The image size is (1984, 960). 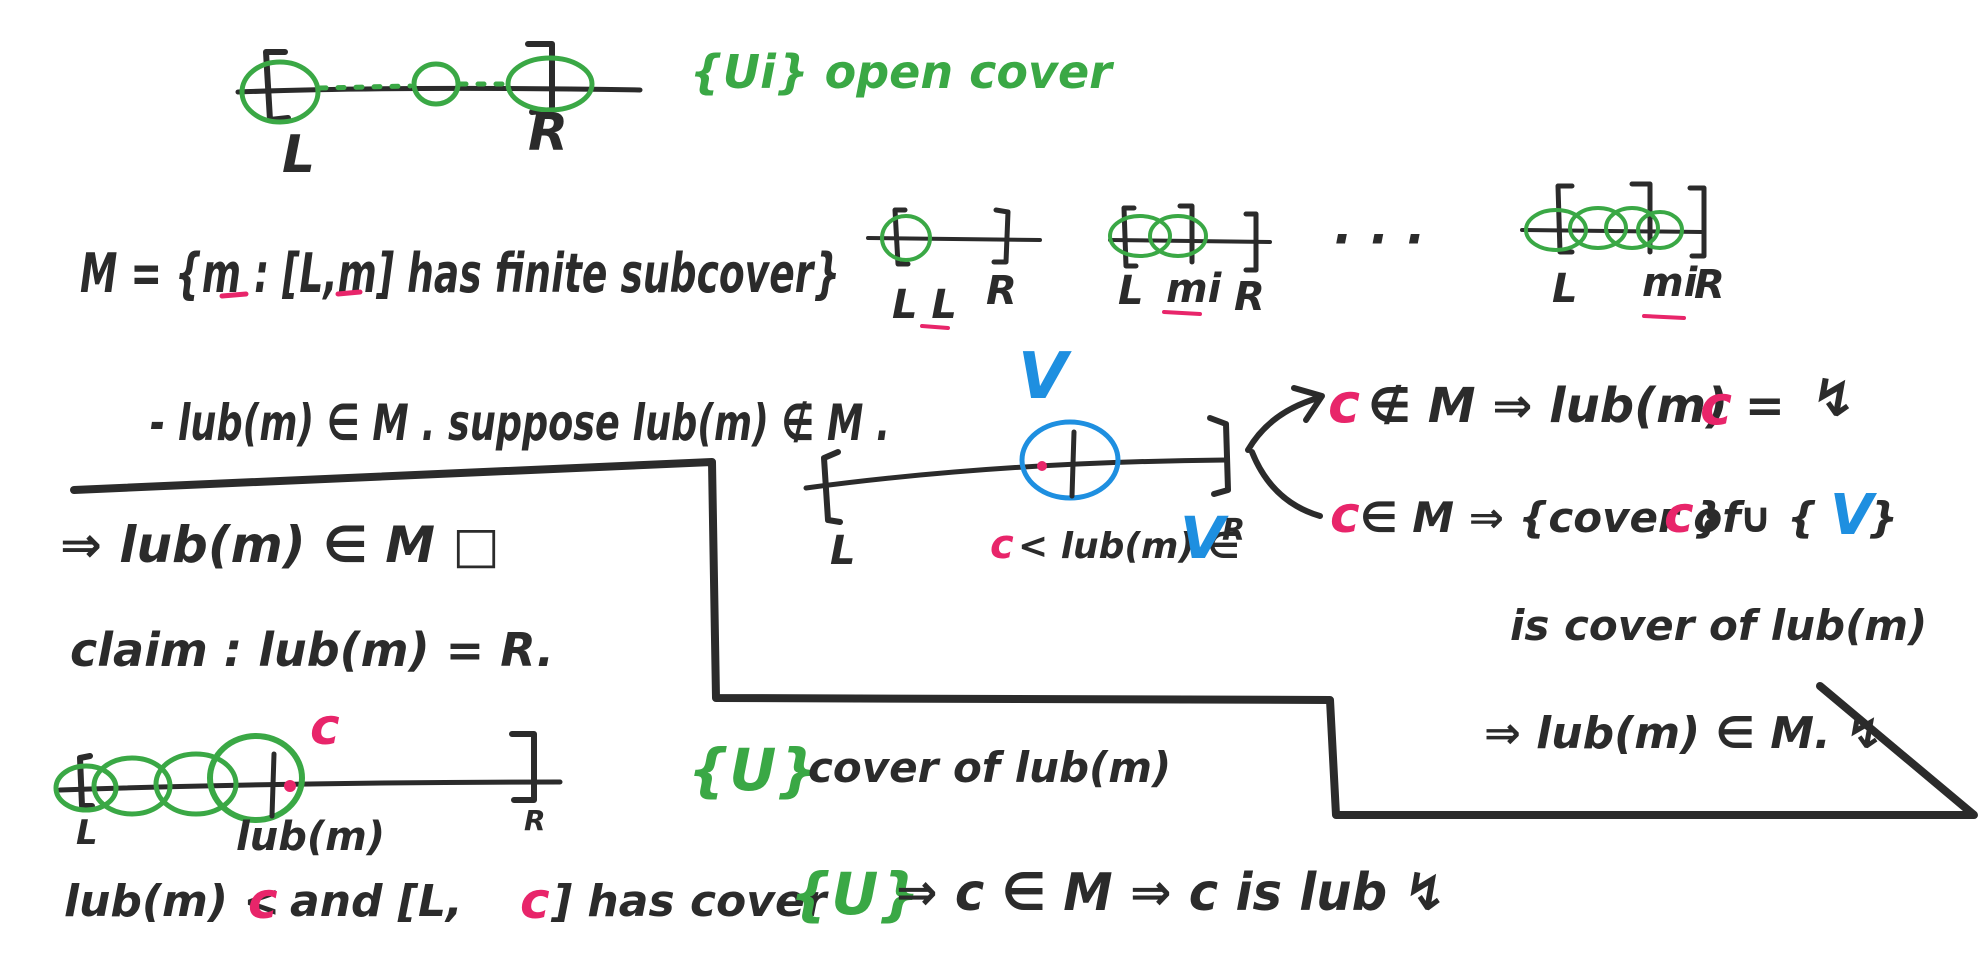 I want to click on thumb2-right-bracket, so click(x=1251, y=242).